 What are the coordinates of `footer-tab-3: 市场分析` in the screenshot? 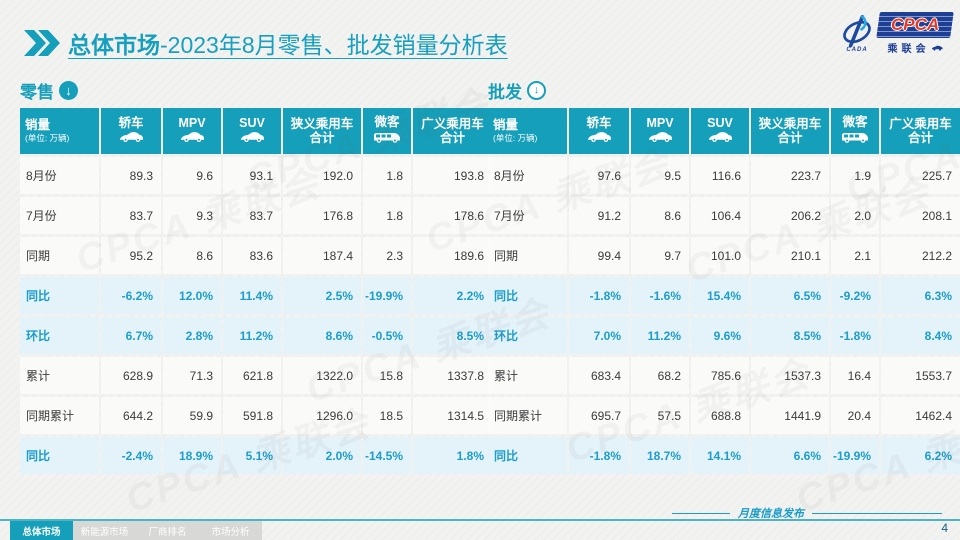 It's located at (230, 530).